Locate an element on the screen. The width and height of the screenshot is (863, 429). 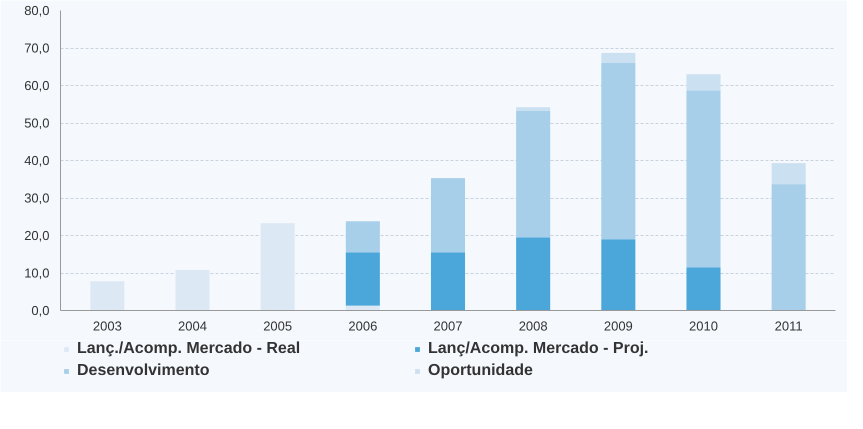
x-tick-label: 2009 is located at coordinates (618, 326).